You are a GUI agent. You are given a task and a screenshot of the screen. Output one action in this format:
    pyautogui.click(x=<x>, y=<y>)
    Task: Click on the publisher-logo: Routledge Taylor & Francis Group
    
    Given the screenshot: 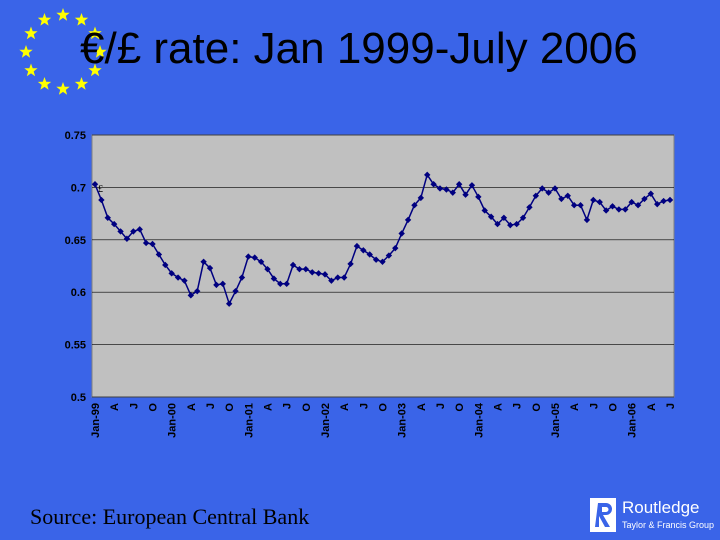 What is the action you would take?
    pyautogui.click(x=652, y=516)
    